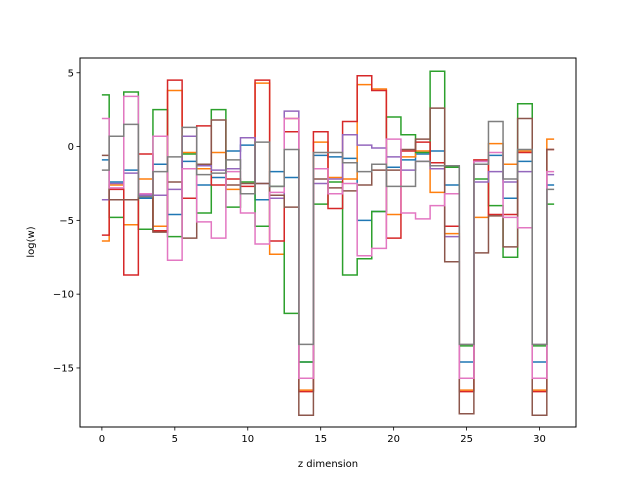 The width and height of the screenshot is (640, 480). What do you see at coordinates (63, 295) in the screenshot?
I see `y-tick-label: −10` at bounding box center [63, 295].